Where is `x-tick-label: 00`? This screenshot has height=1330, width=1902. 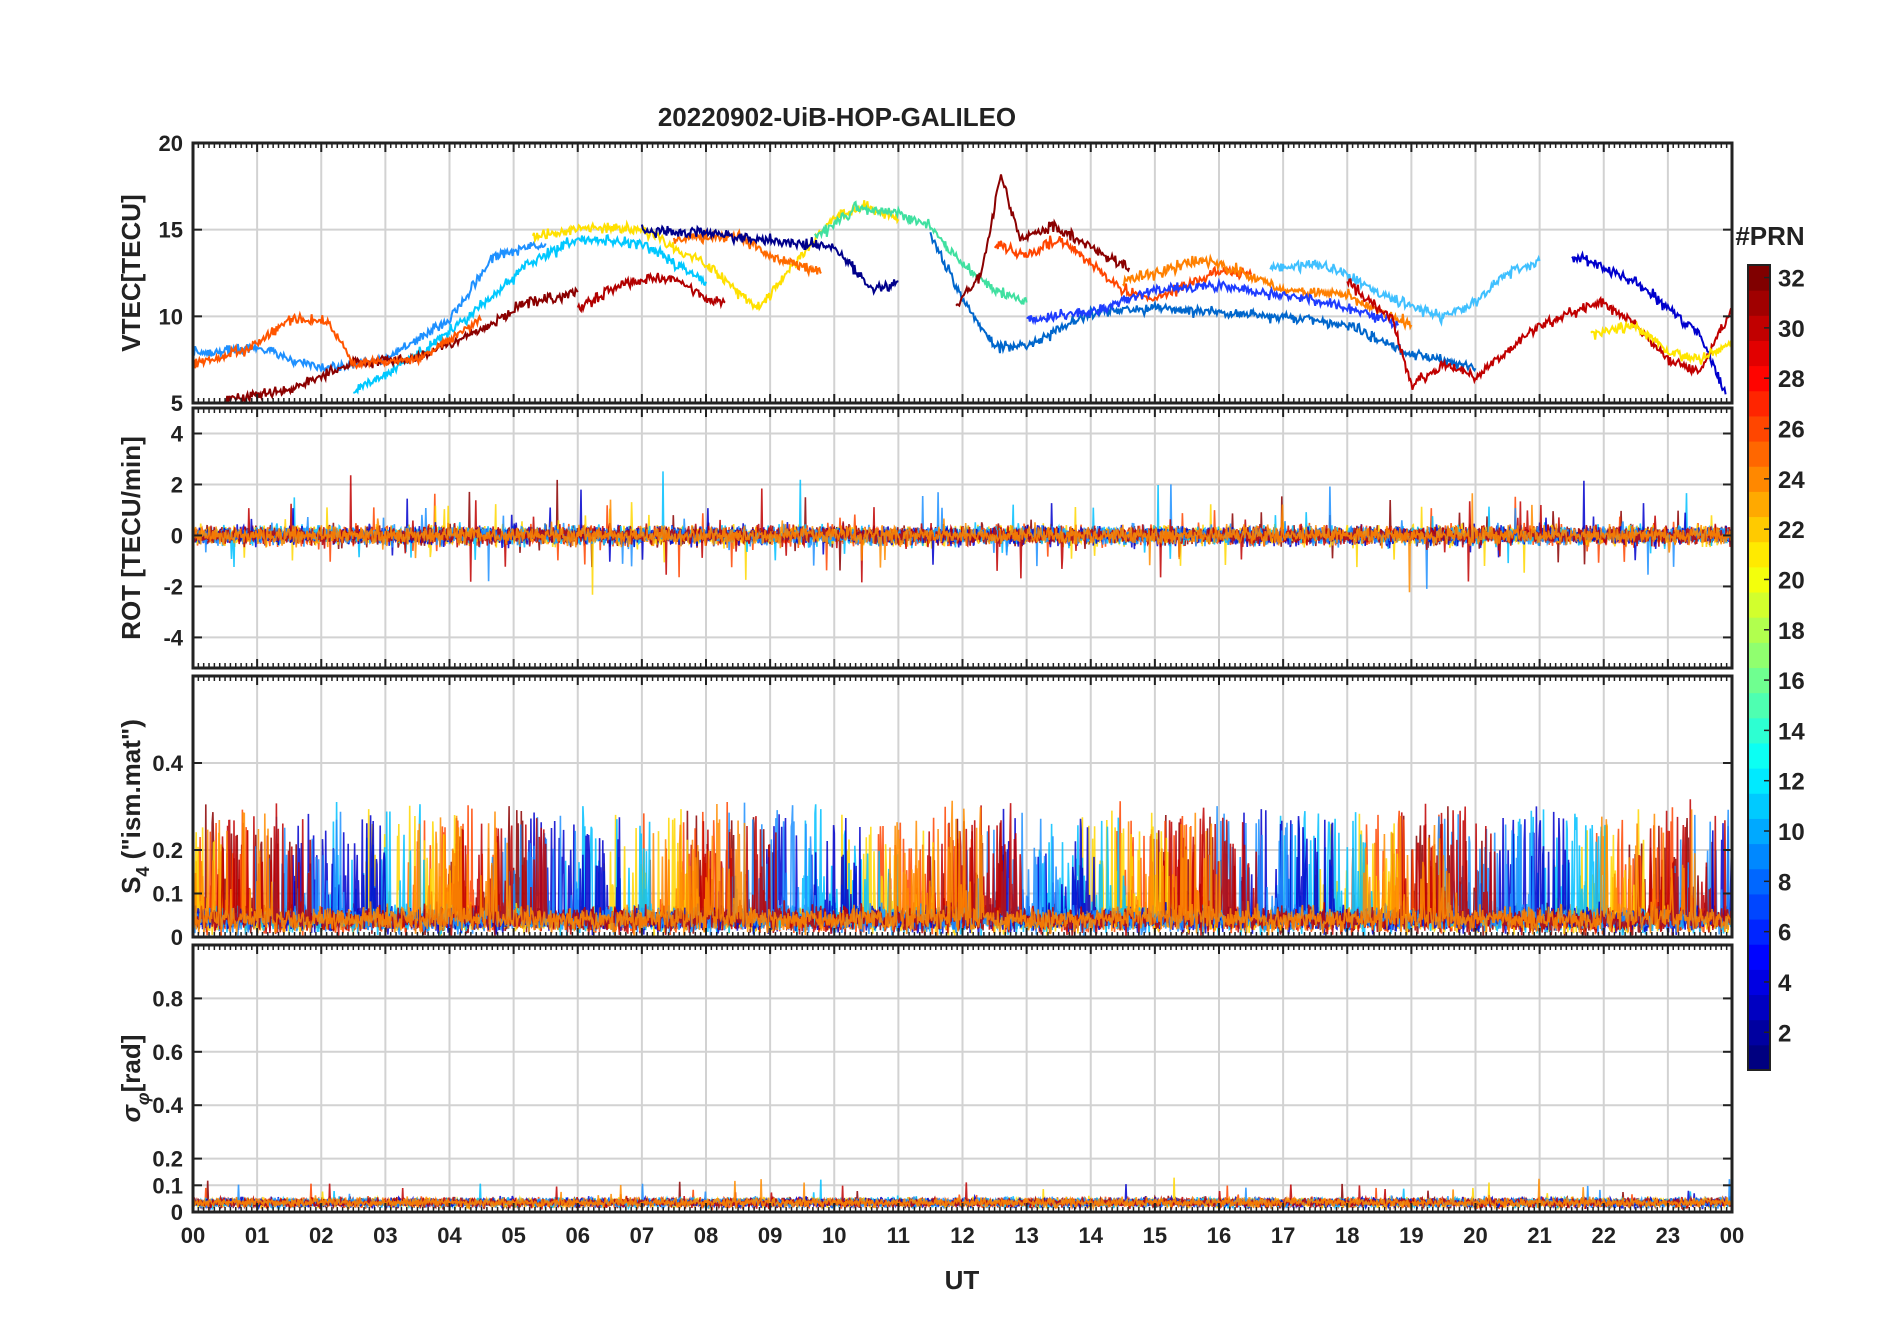 x-tick-label: 00 is located at coordinates (193, 1235).